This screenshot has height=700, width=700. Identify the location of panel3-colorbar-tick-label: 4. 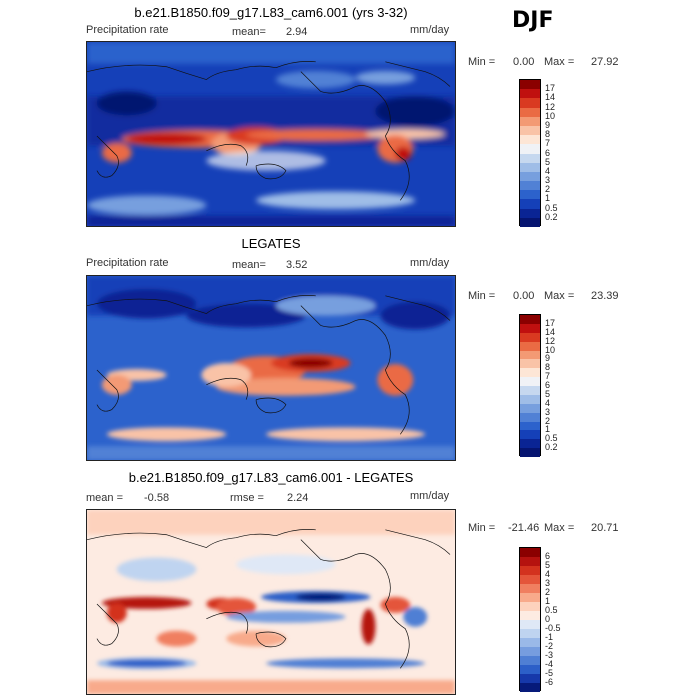
(548, 574).